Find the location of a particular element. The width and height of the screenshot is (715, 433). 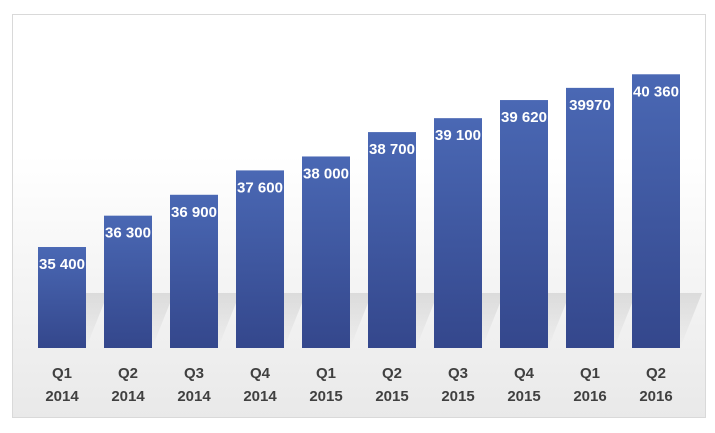

data-label: 36 900 is located at coordinates (194, 212).